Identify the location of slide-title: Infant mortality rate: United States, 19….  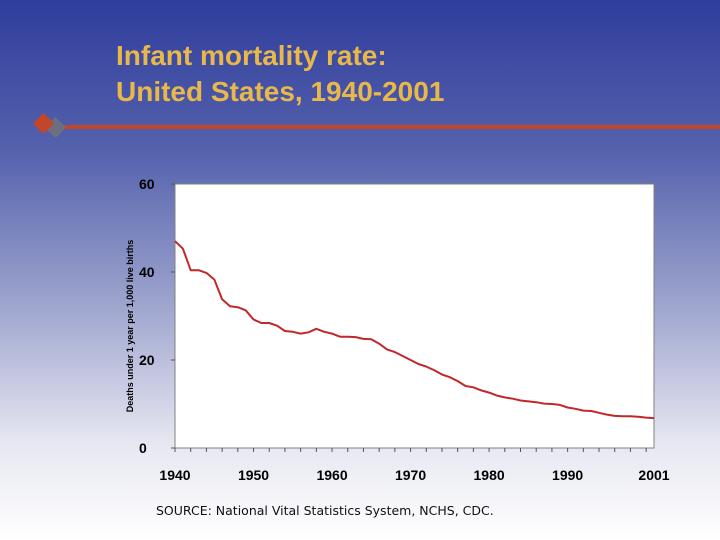
(280, 74).